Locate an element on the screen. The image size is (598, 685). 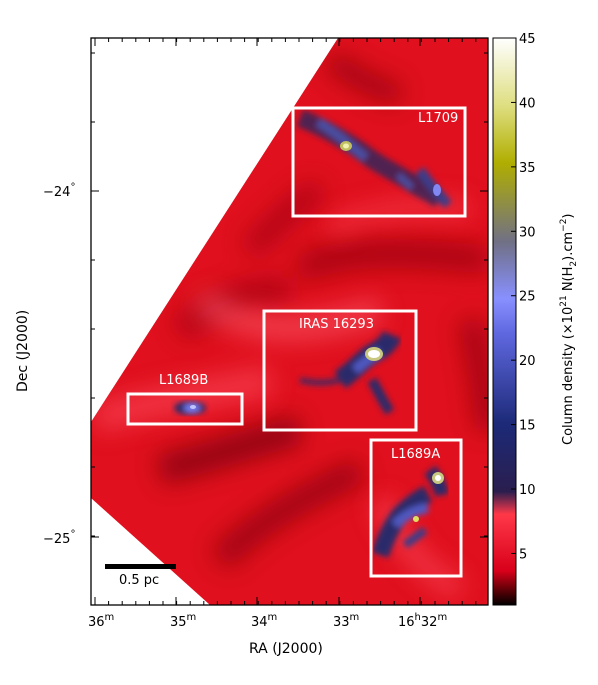
colorbar-gradient is located at coordinates (504, 321).